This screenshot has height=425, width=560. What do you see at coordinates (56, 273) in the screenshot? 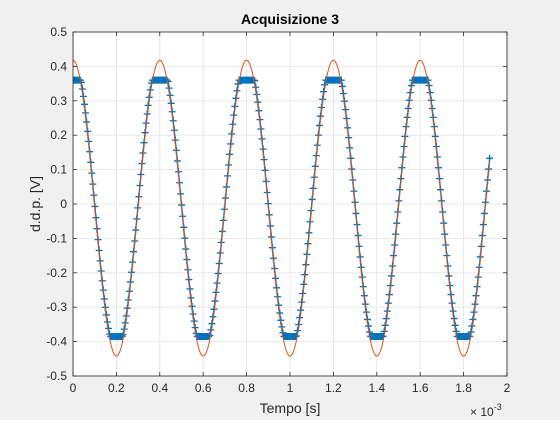
I see `y-tick-label: -0.2` at bounding box center [56, 273].